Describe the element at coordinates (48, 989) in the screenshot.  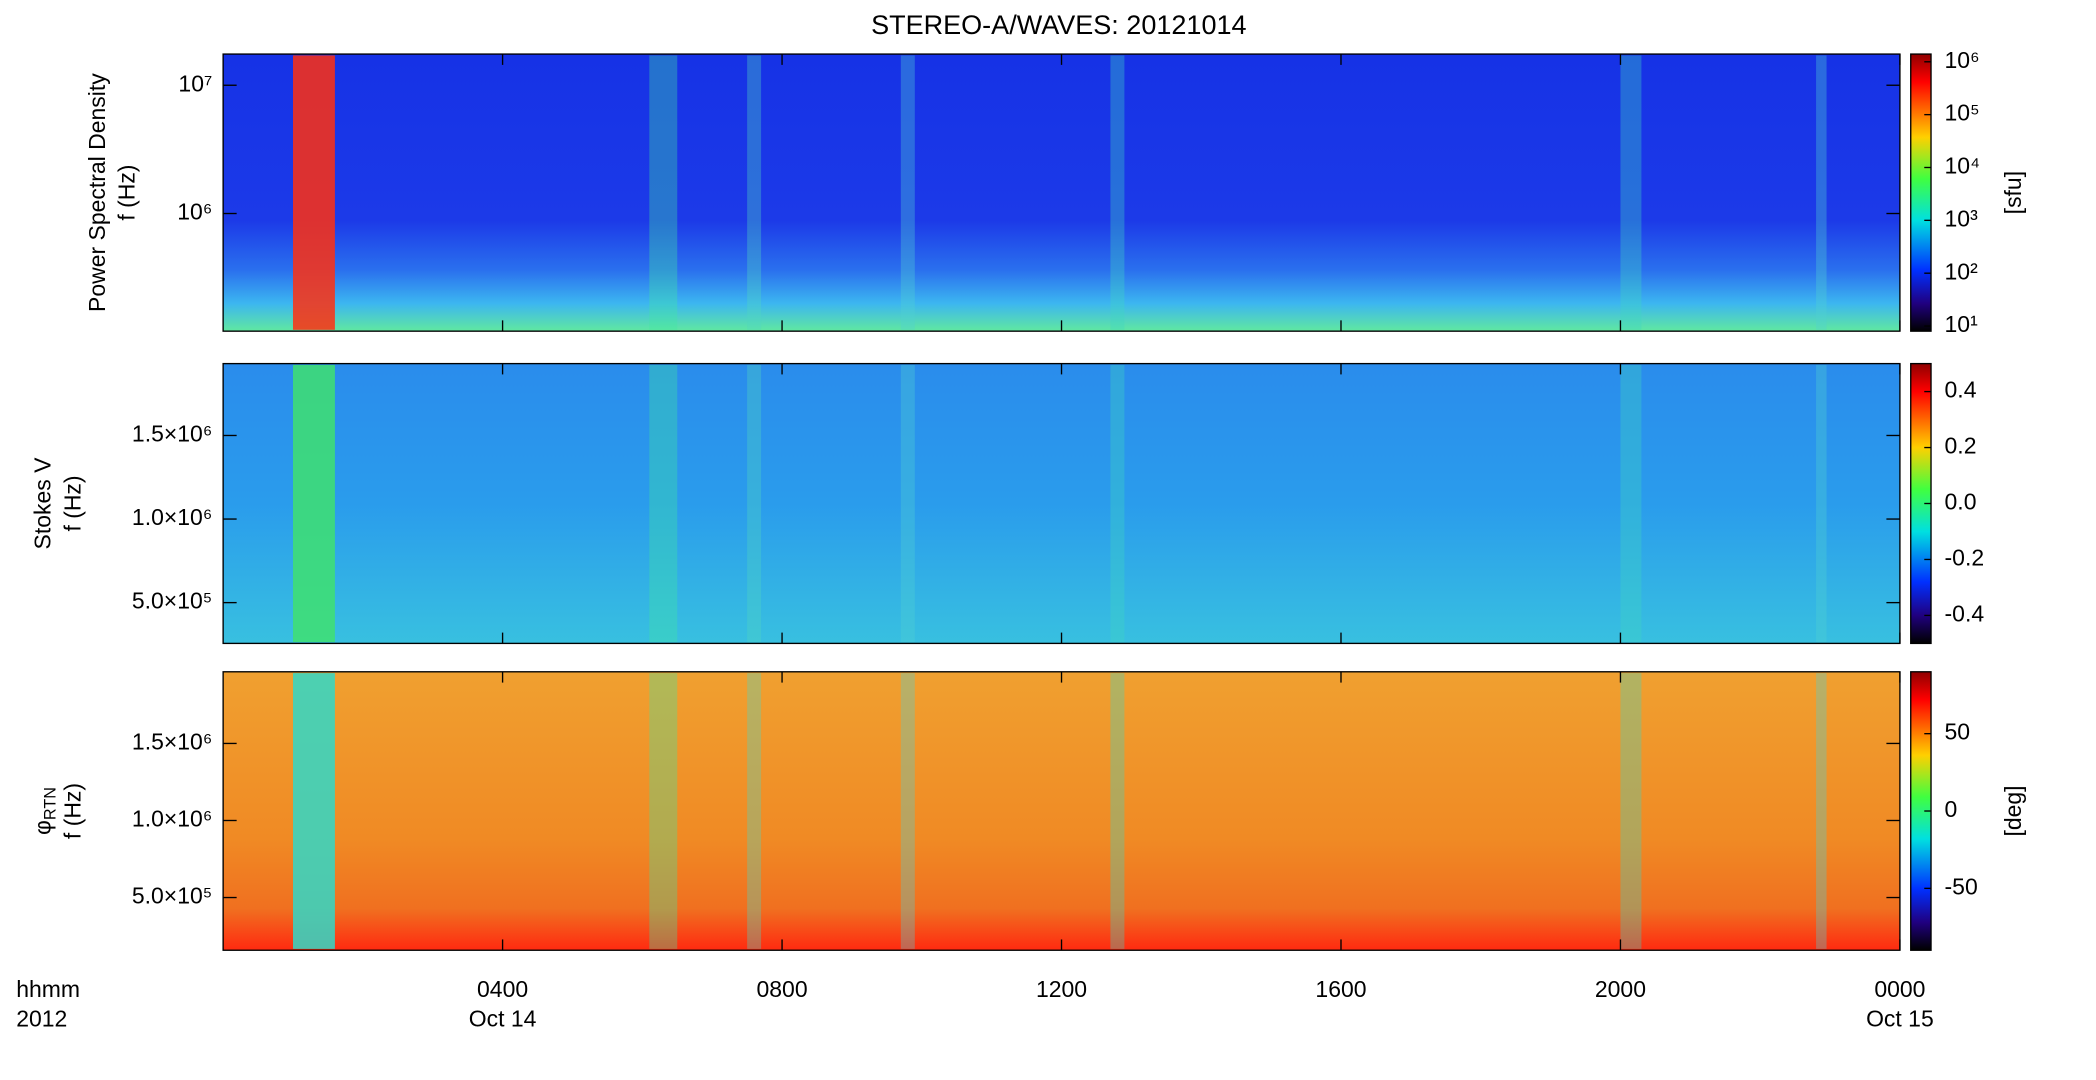
I see `x-axis-label: hhmm` at that location.